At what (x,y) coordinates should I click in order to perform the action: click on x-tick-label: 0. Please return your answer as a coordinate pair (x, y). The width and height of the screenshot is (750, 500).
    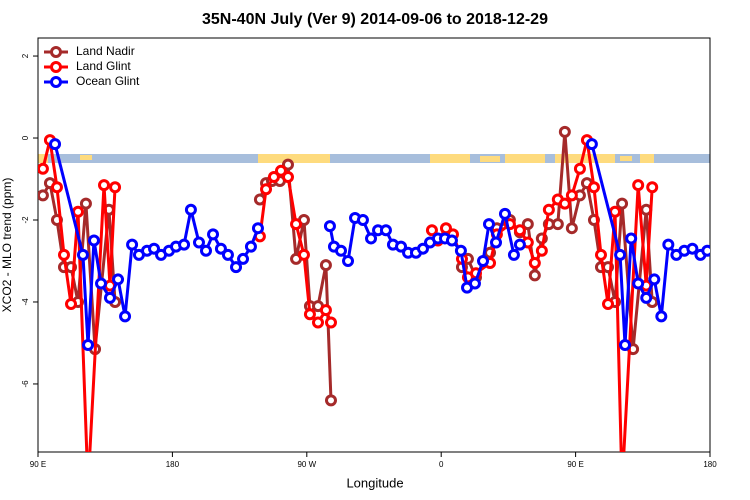
    Looking at the image, I should click on (441, 464).